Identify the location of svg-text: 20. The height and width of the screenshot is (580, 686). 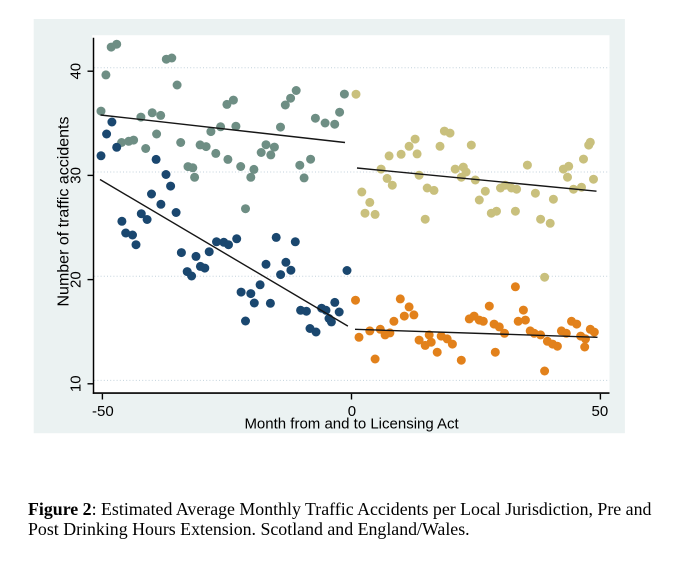
(76, 279).